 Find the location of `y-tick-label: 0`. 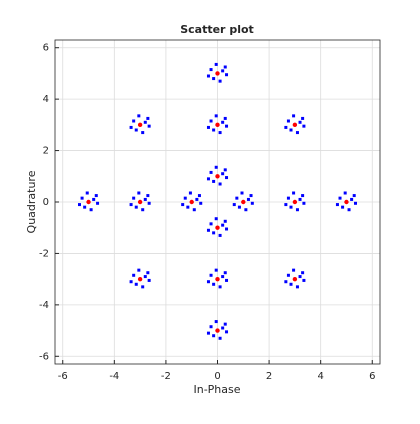

y-tick-label: 0 is located at coordinates (46, 202).